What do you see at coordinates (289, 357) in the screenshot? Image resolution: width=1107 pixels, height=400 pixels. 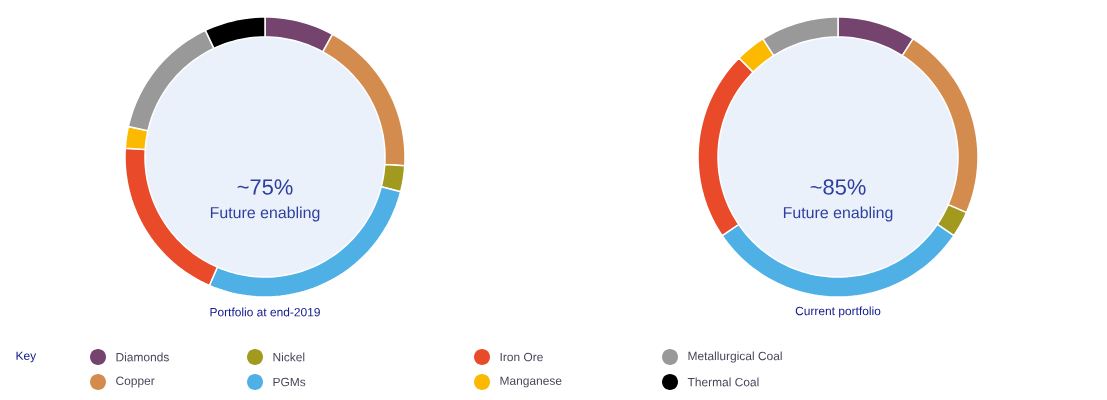 I see `legend-label: Nickel` at bounding box center [289, 357].